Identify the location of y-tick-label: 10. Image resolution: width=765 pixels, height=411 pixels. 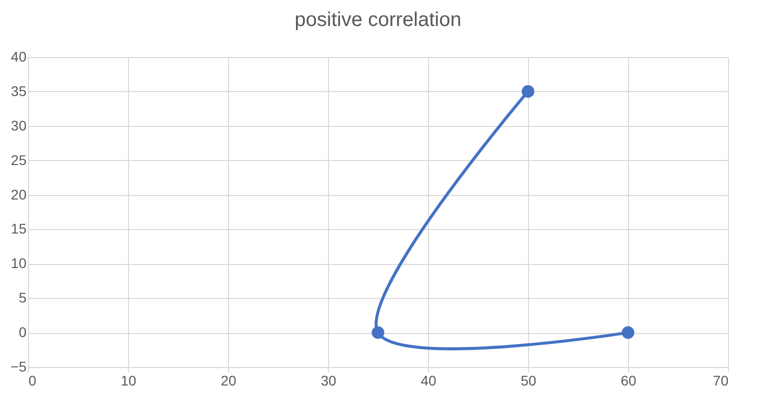
(18, 263).